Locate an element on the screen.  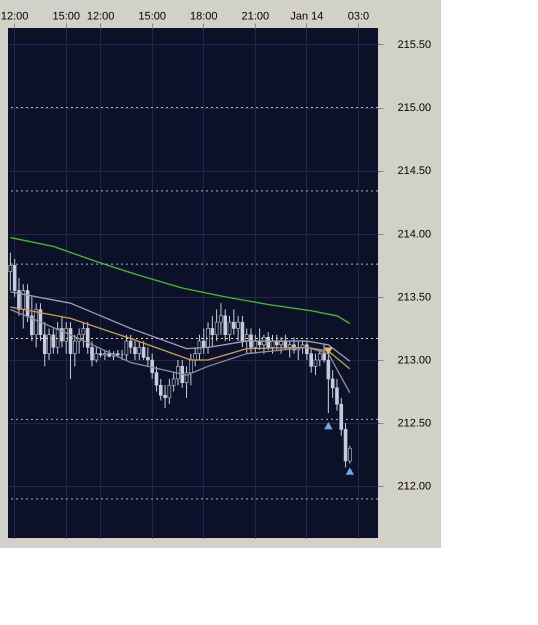
y-tick-label: 215.00 is located at coordinates (415, 108).